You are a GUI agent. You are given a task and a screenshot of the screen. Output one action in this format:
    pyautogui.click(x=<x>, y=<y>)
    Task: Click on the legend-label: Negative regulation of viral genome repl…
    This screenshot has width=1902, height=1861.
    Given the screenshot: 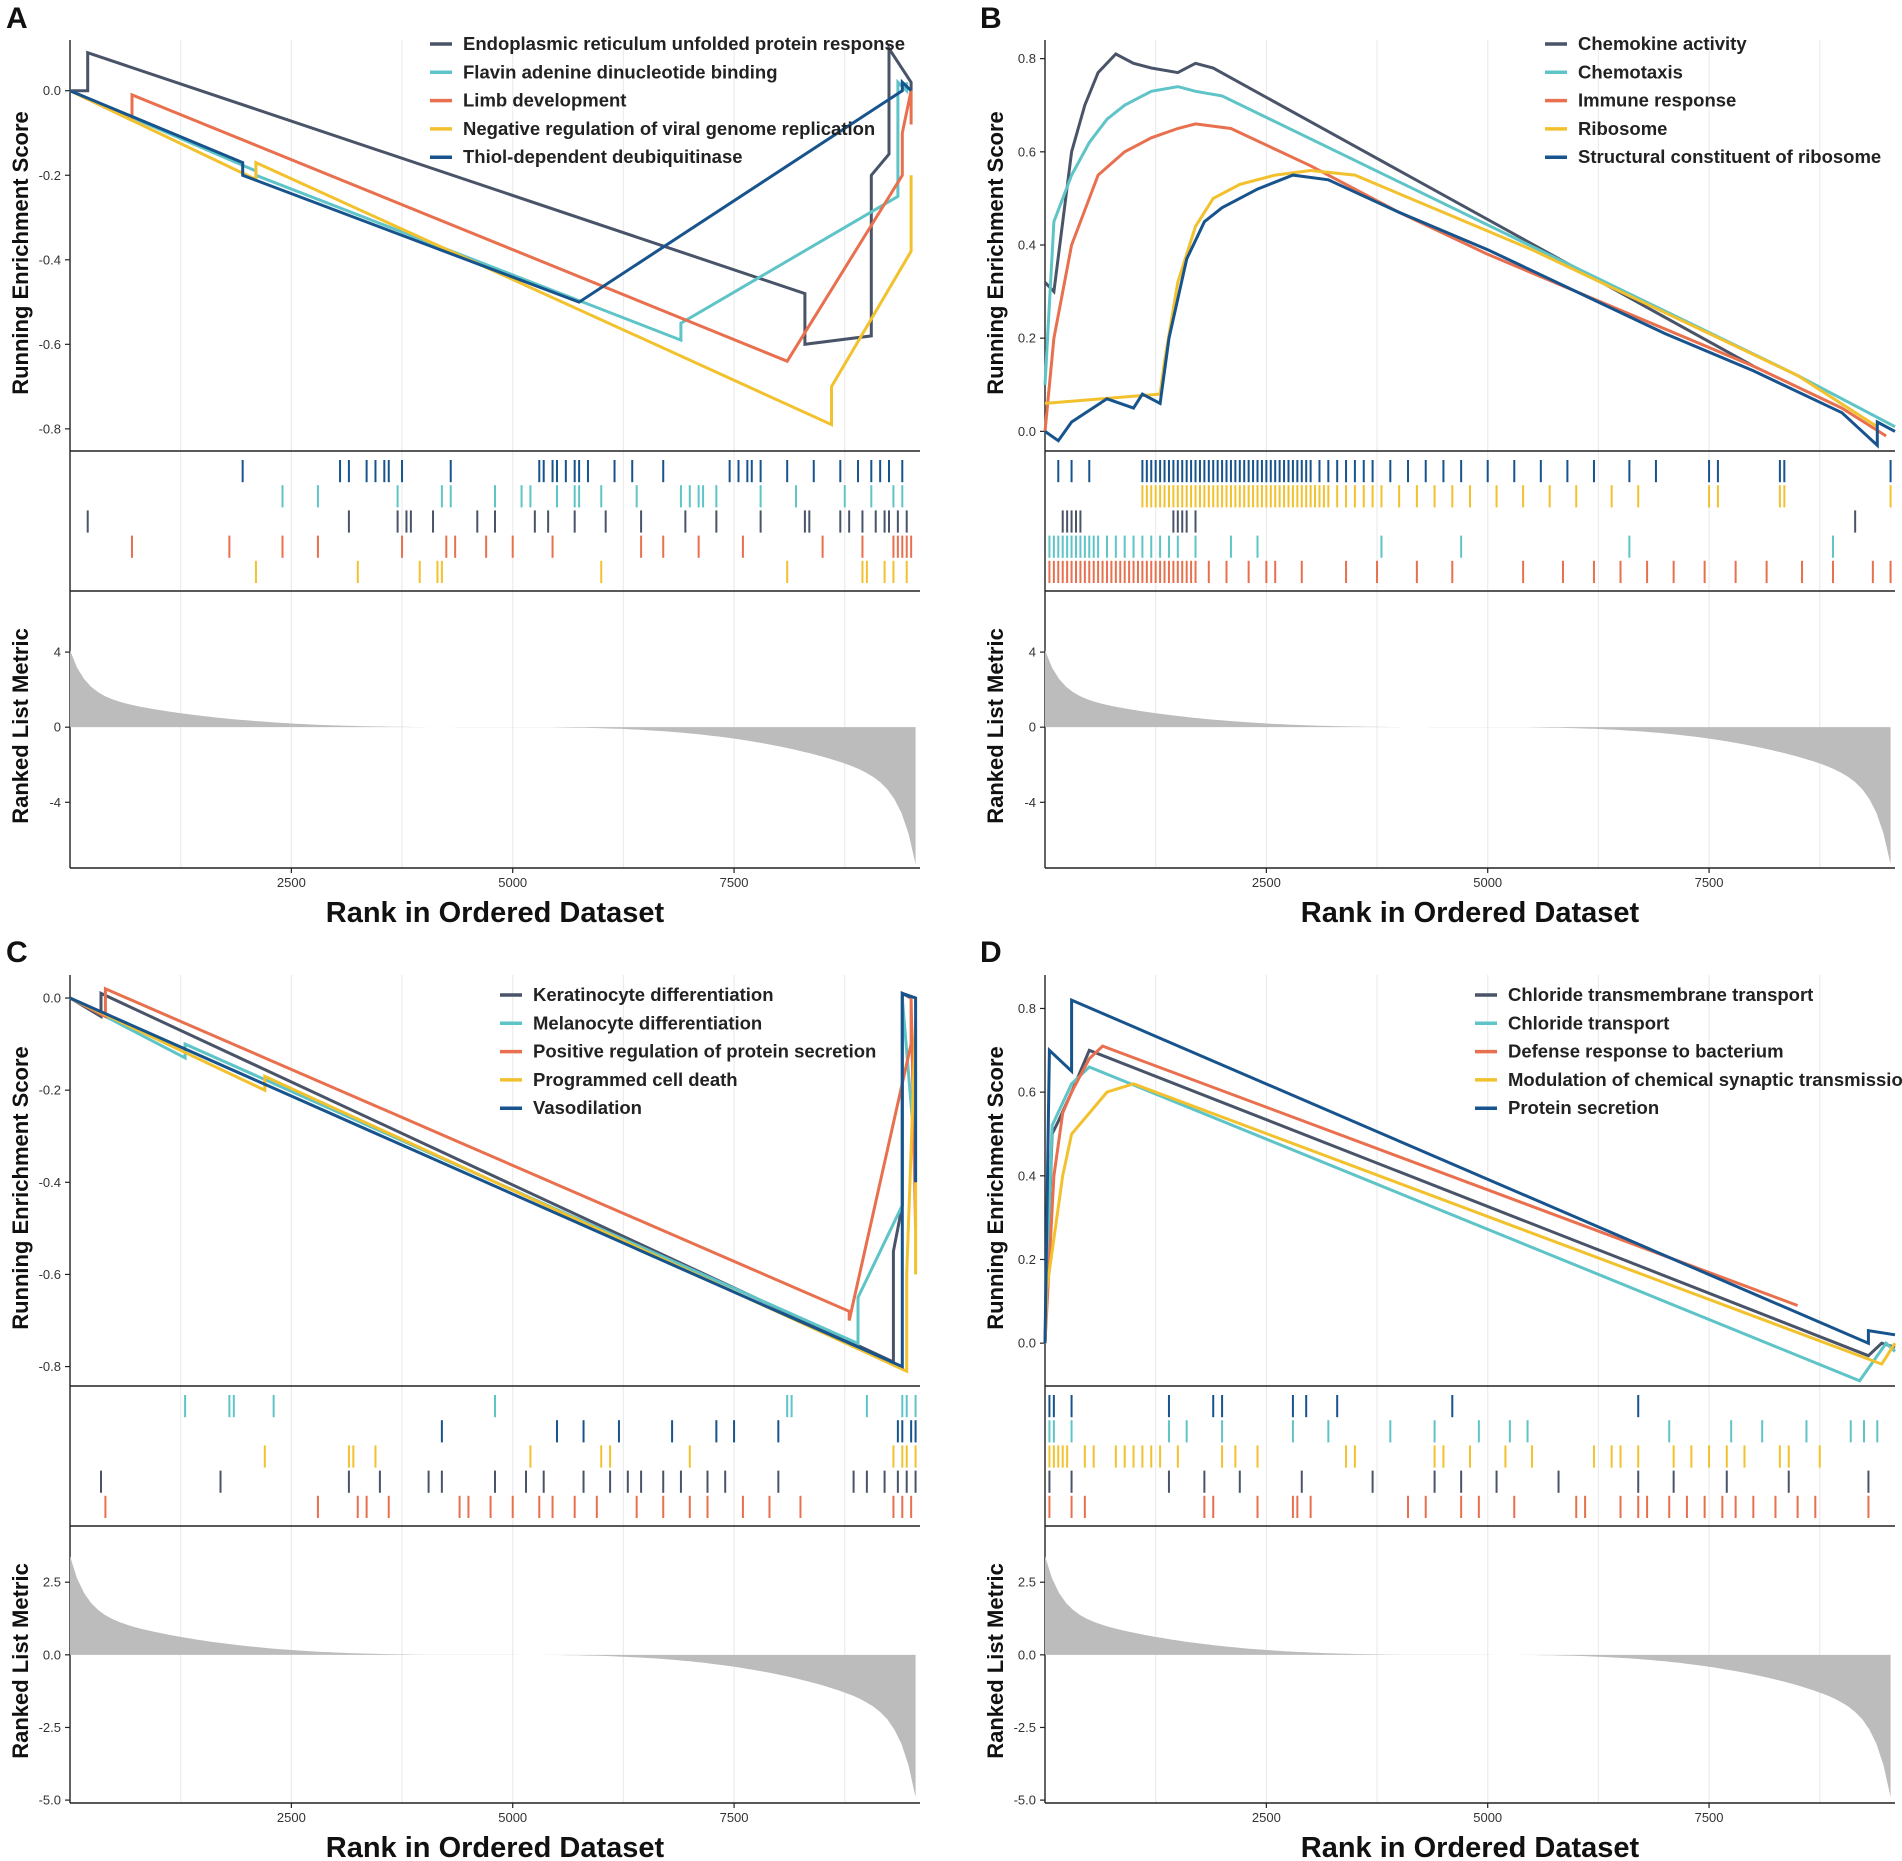 What is the action you would take?
    pyautogui.click(x=669, y=128)
    